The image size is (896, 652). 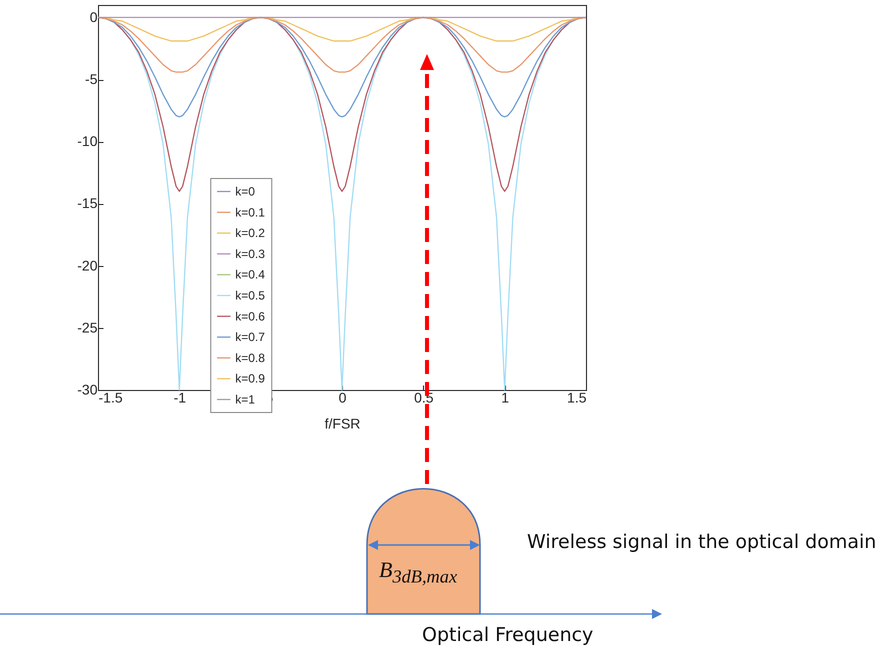 What do you see at coordinates (180, 398) in the screenshot?
I see `x-tick-label: -1` at bounding box center [180, 398].